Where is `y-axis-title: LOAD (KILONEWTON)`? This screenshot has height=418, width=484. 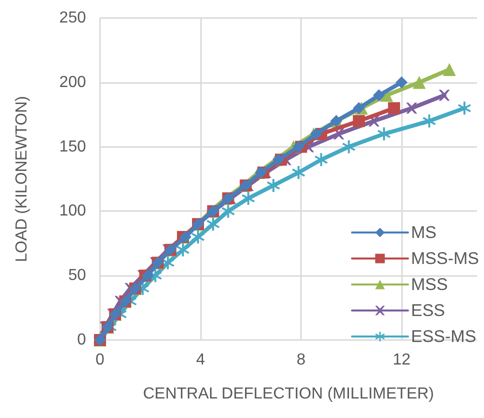
y-axis-title: LOAD (KILONEWTON) is located at coordinates (22, 179).